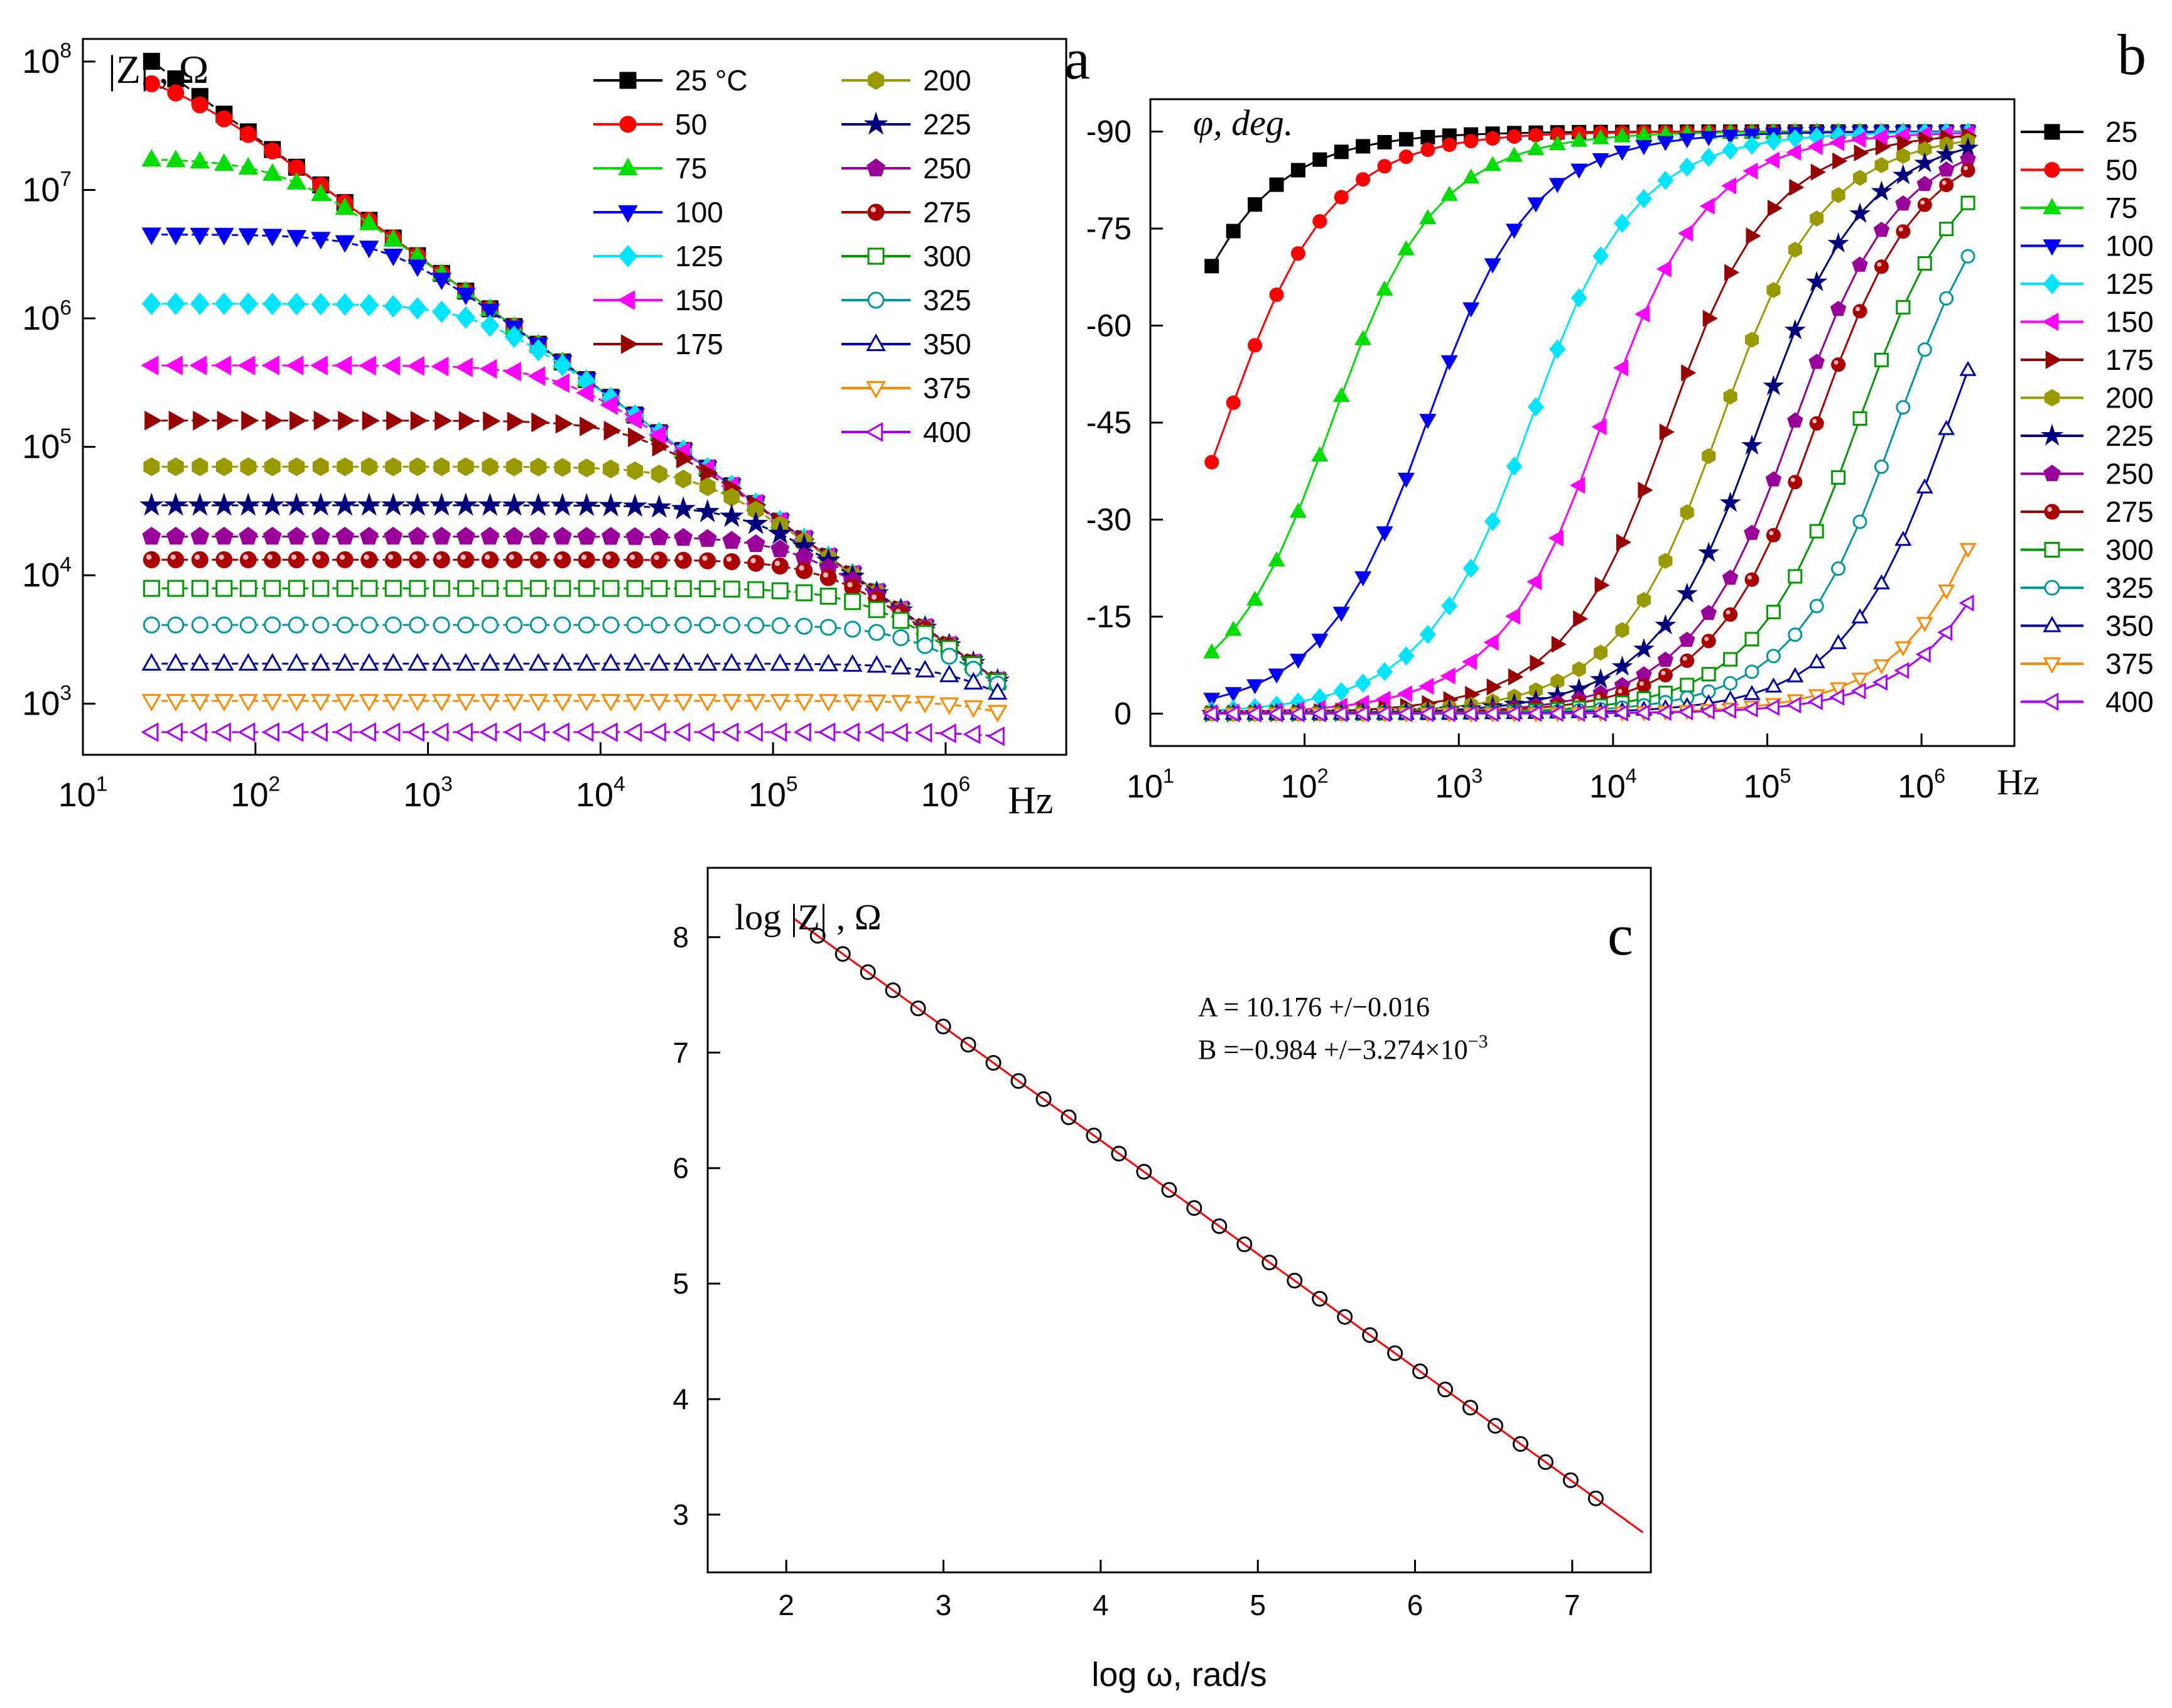 This screenshot has height=1708, width=2172. What do you see at coordinates (66, 693) in the screenshot?
I see `panel-a-ytick-label-0-exp: 3` at bounding box center [66, 693].